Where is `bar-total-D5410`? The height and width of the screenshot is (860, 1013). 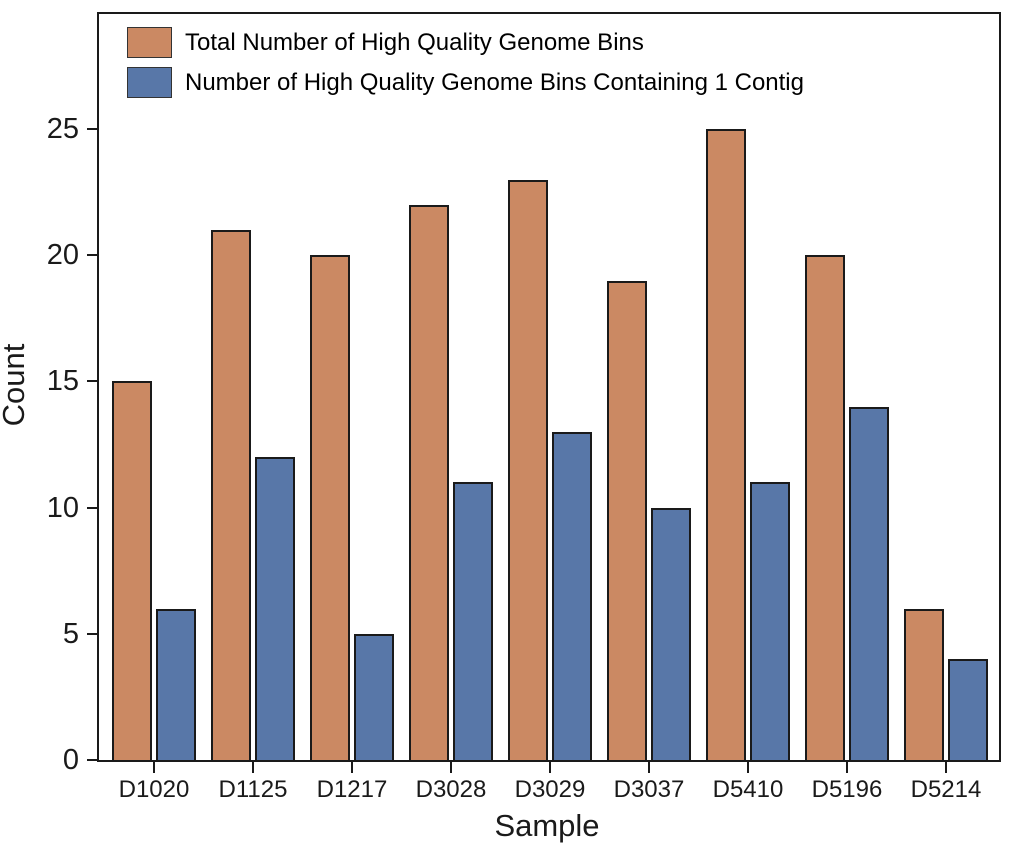 bar-total-D5410 is located at coordinates (726, 444).